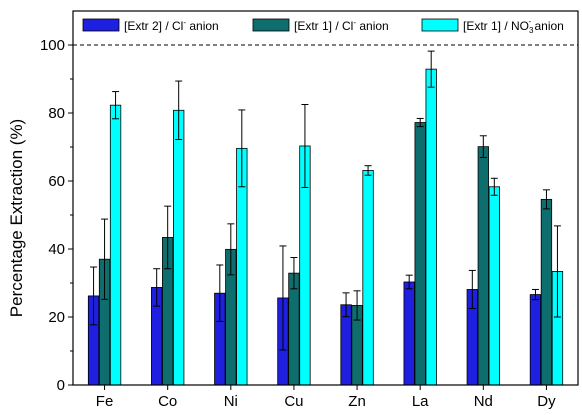 The height and width of the screenshot is (415, 582). Describe the element at coordinates (56, 181) in the screenshot. I see `y-tick-label-60: 60` at that location.